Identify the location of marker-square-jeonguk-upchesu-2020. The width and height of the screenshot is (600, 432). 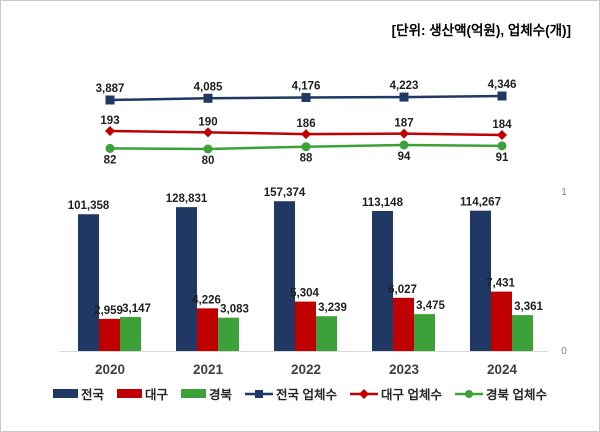
(110, 100).